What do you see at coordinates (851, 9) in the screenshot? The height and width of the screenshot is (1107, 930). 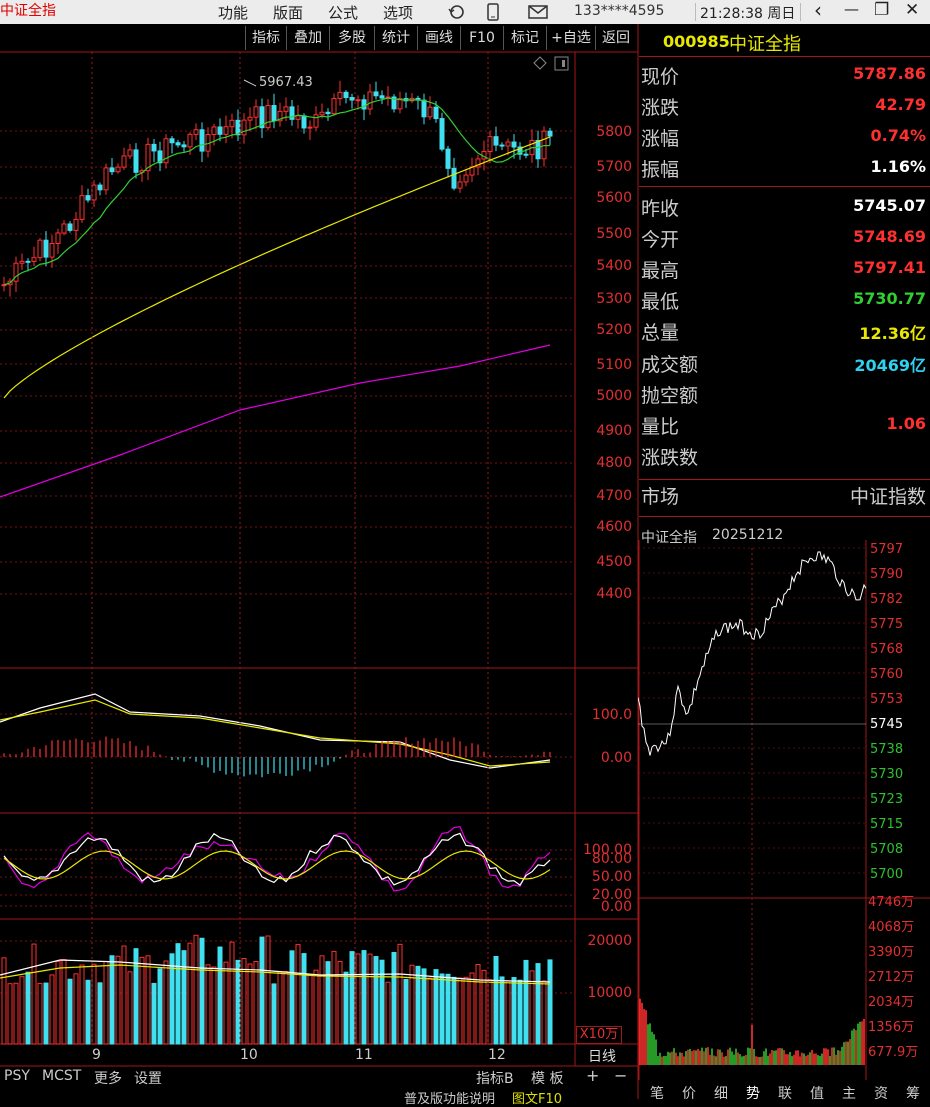 I see `minimize-icon: —` at bounding box center [851, 9].